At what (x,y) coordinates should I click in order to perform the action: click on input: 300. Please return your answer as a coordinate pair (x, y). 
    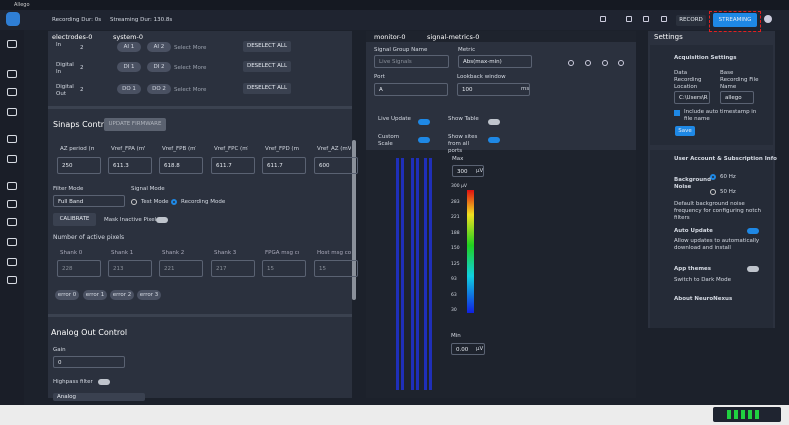
    Looking at the image, I should click on (468, 171).